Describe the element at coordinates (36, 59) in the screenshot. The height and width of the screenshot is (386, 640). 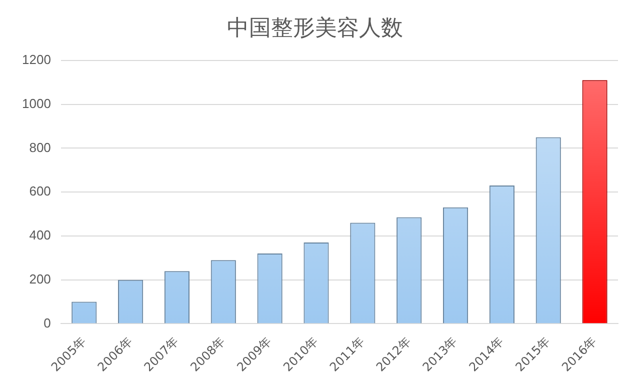
I see `y-tick-label: 1200` at that location.